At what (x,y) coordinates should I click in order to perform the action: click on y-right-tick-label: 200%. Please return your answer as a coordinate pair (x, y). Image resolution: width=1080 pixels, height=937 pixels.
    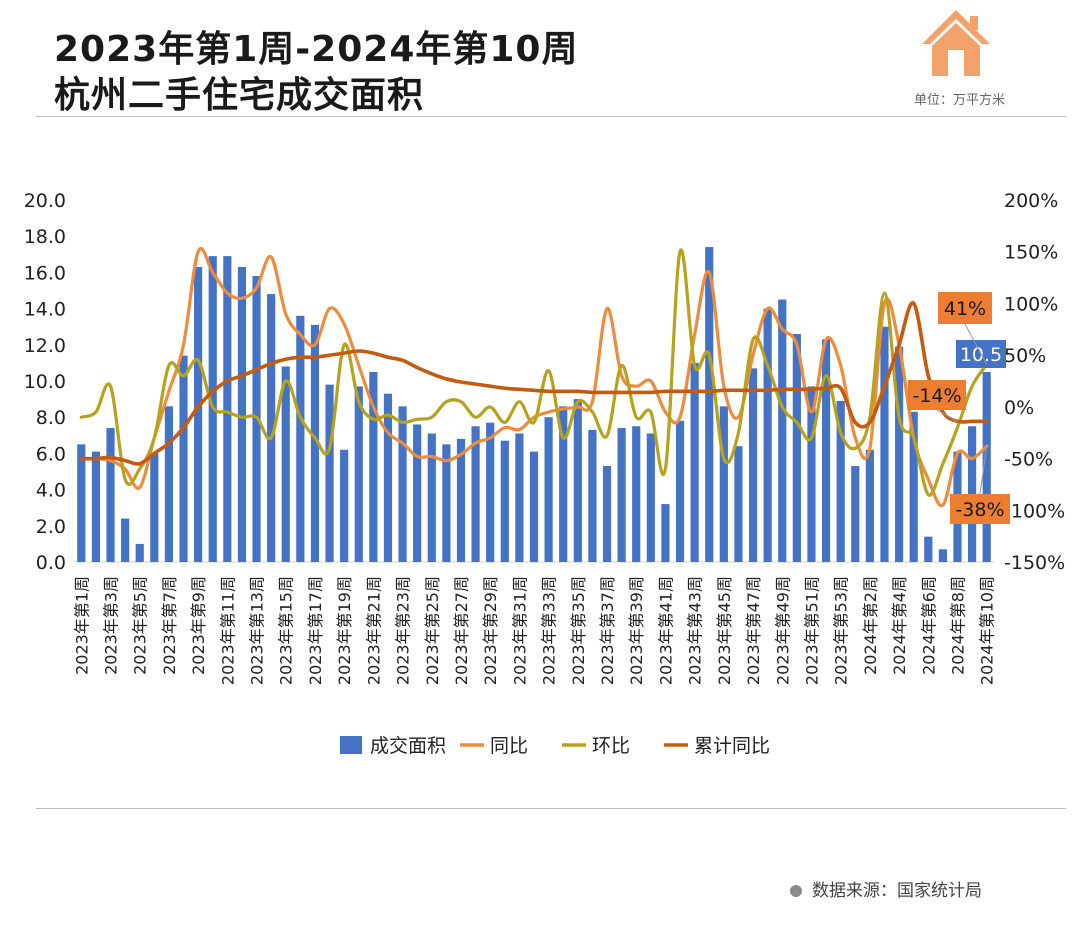
    Looking at the image, I should click on (1031, 201).